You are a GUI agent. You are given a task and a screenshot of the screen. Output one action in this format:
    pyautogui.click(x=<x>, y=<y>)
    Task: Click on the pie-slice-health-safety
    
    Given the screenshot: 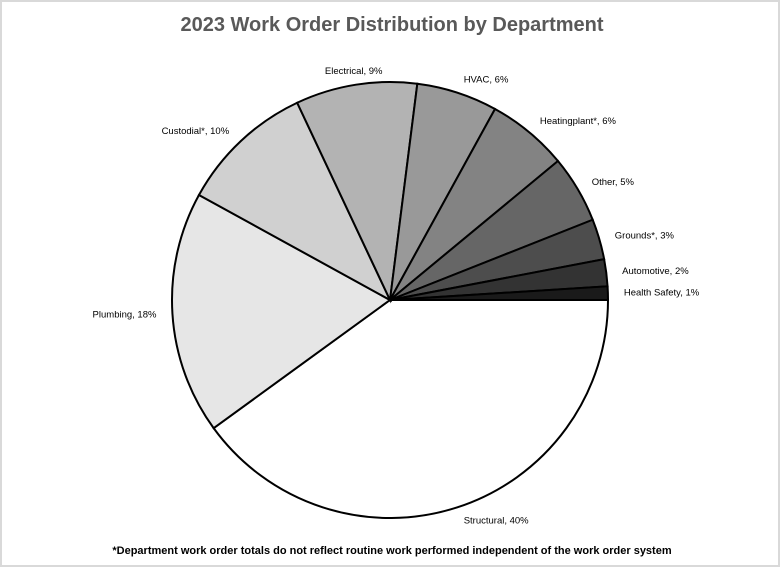 What is the action you would take?
    pyautogui.click(x=499, y=293)
    